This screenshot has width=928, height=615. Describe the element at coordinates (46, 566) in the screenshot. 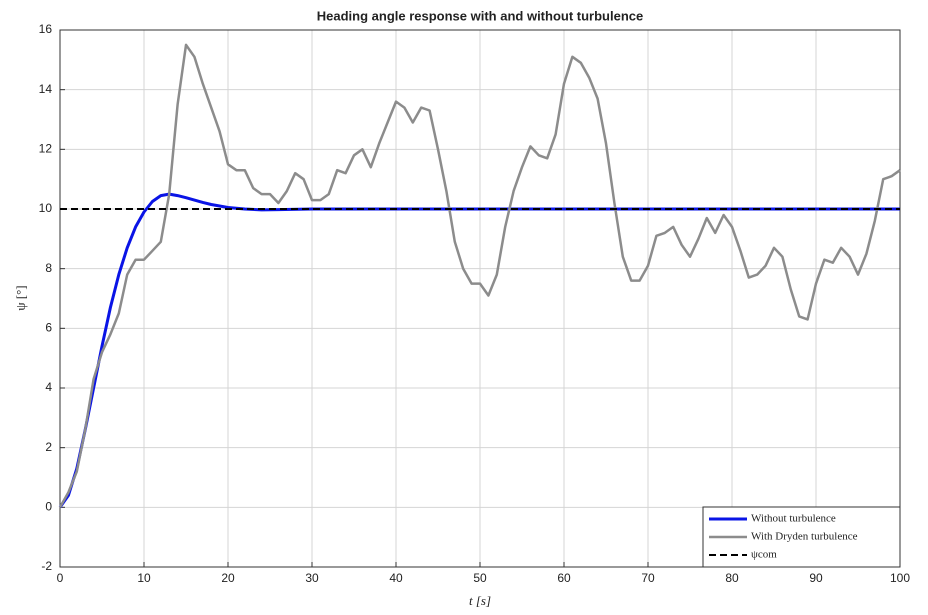

I see `y-tick-label: -2` at that location.